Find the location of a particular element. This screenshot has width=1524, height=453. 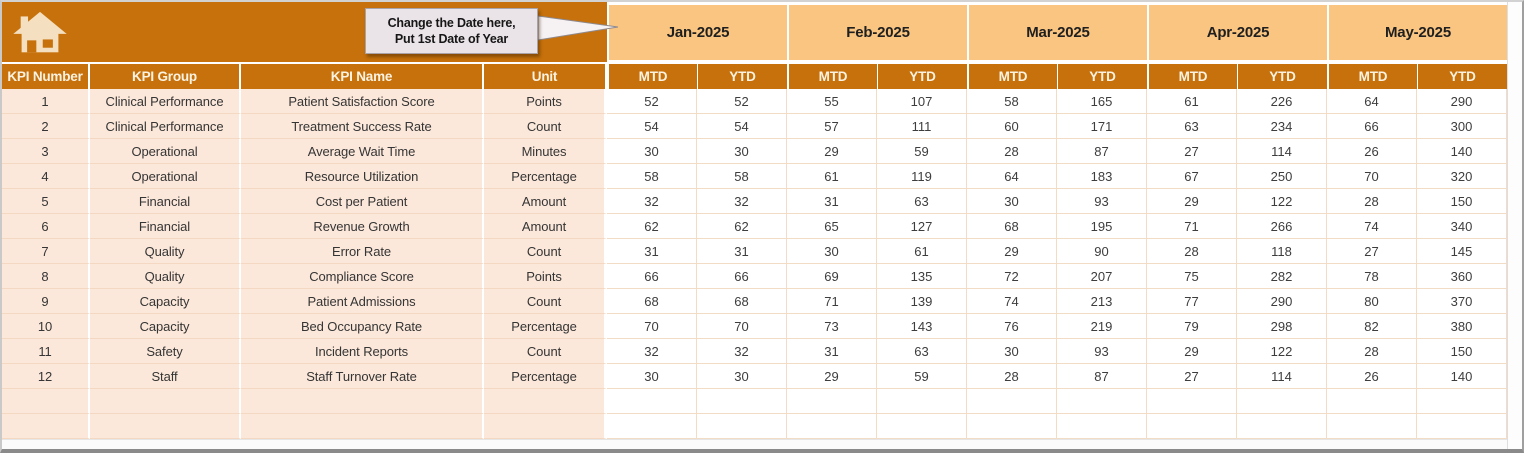

mar-mtd-cell: 60 is located at coordinates (1012, 126).